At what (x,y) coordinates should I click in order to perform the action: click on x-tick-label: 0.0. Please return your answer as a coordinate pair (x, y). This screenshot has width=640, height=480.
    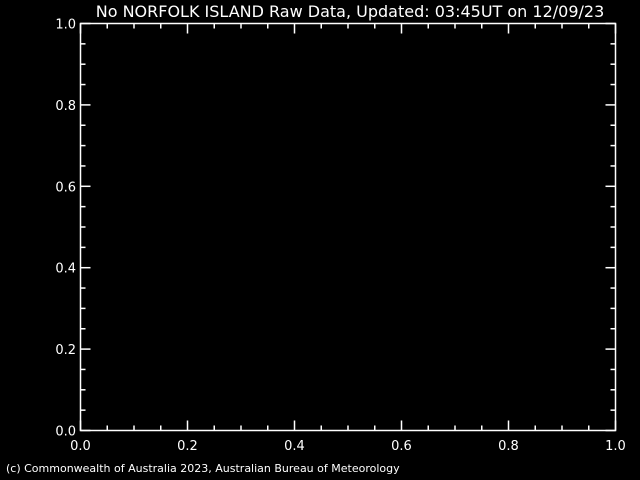
    Looking at the image, I should click on (80, 446).